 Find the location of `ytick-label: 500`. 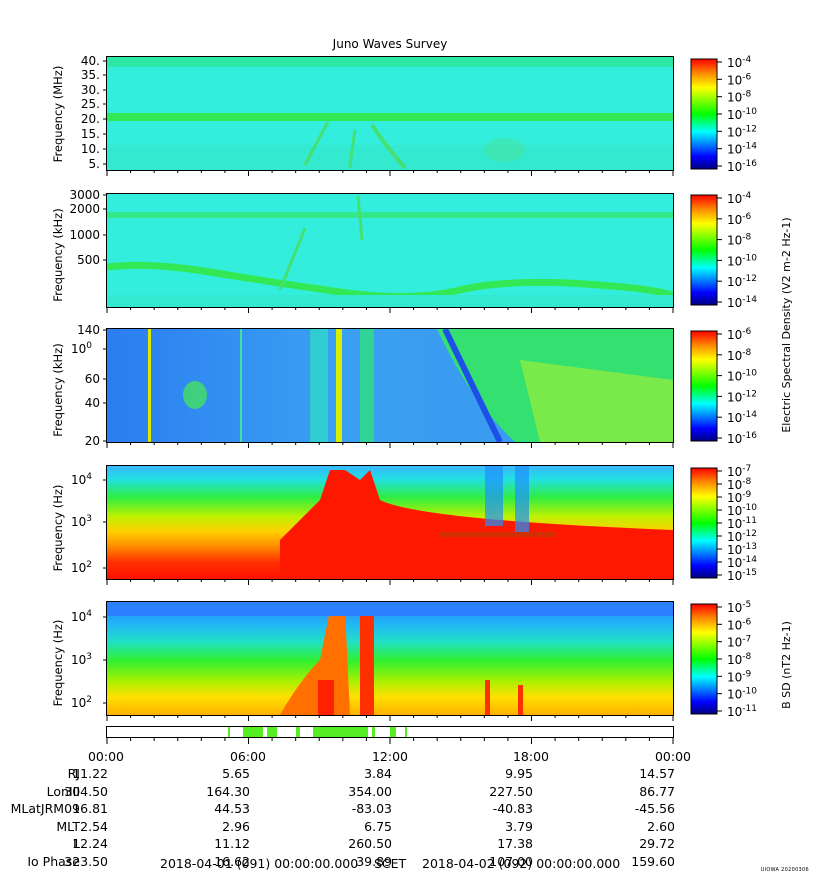

ytick-label: 500 is located at coordinates (88, 260).